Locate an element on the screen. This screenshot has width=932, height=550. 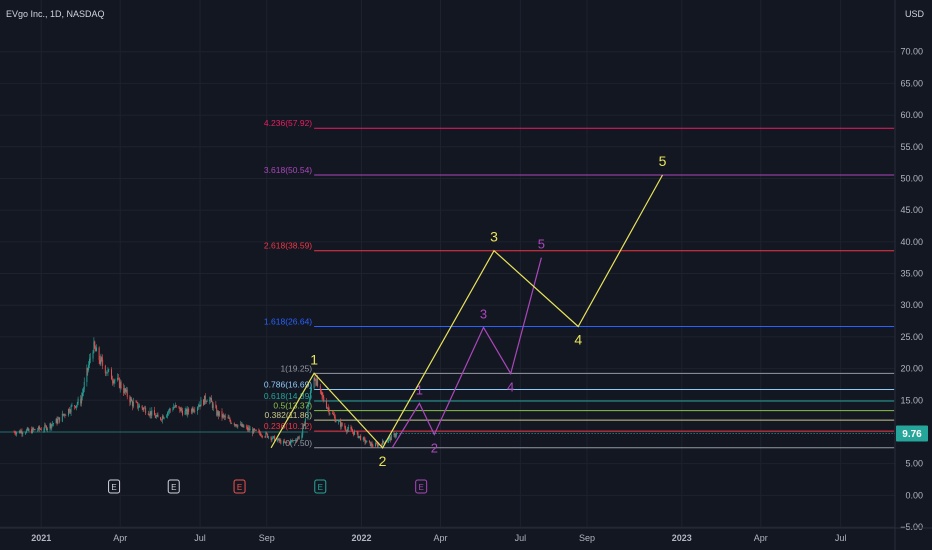
wave-label-secondary: 1 is located at coordinates (419, 389).